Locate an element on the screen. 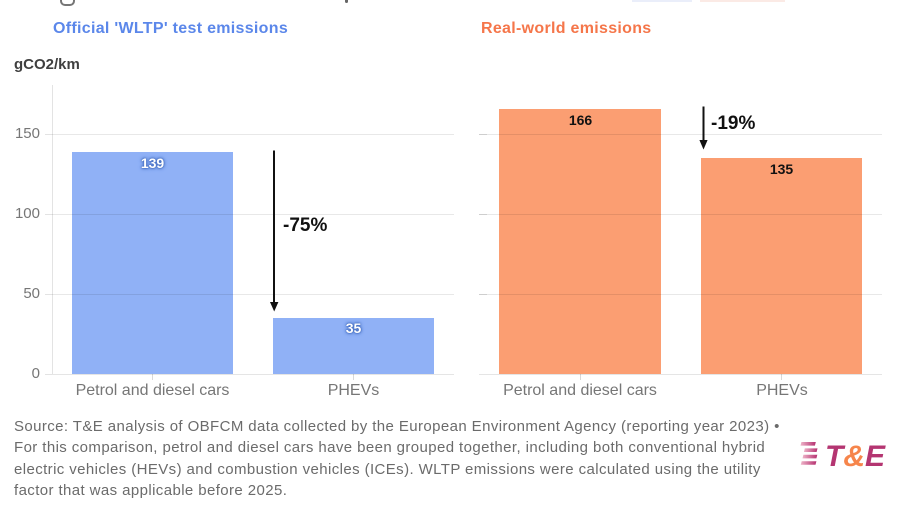  svg-text: T&E is located at coordinates (855, 455).